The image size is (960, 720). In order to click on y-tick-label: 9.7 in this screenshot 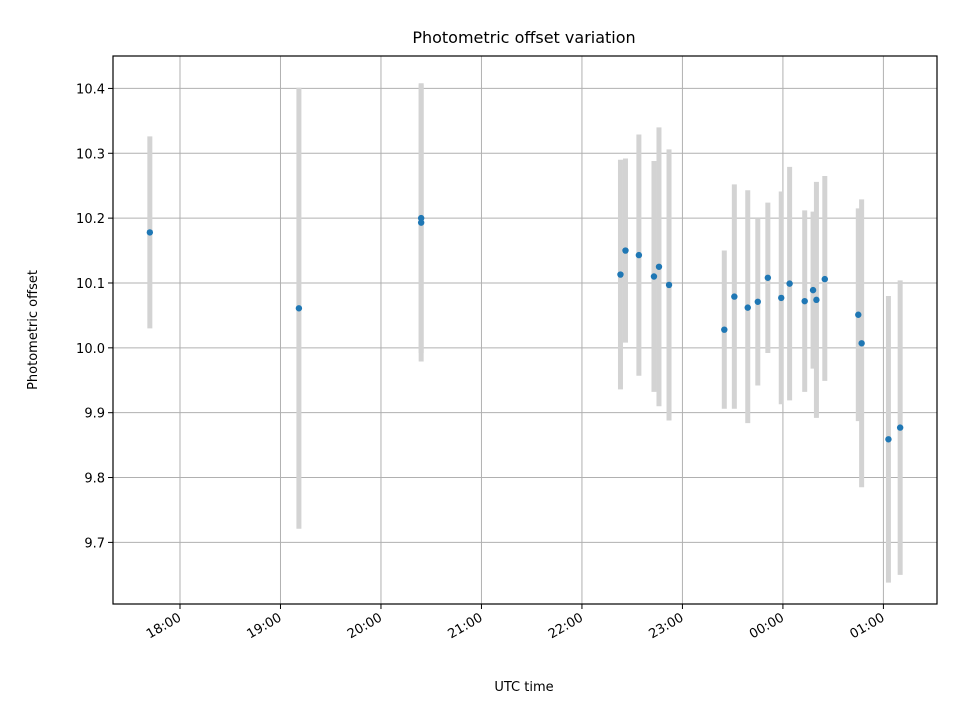, I will do `click(94, 543)`.